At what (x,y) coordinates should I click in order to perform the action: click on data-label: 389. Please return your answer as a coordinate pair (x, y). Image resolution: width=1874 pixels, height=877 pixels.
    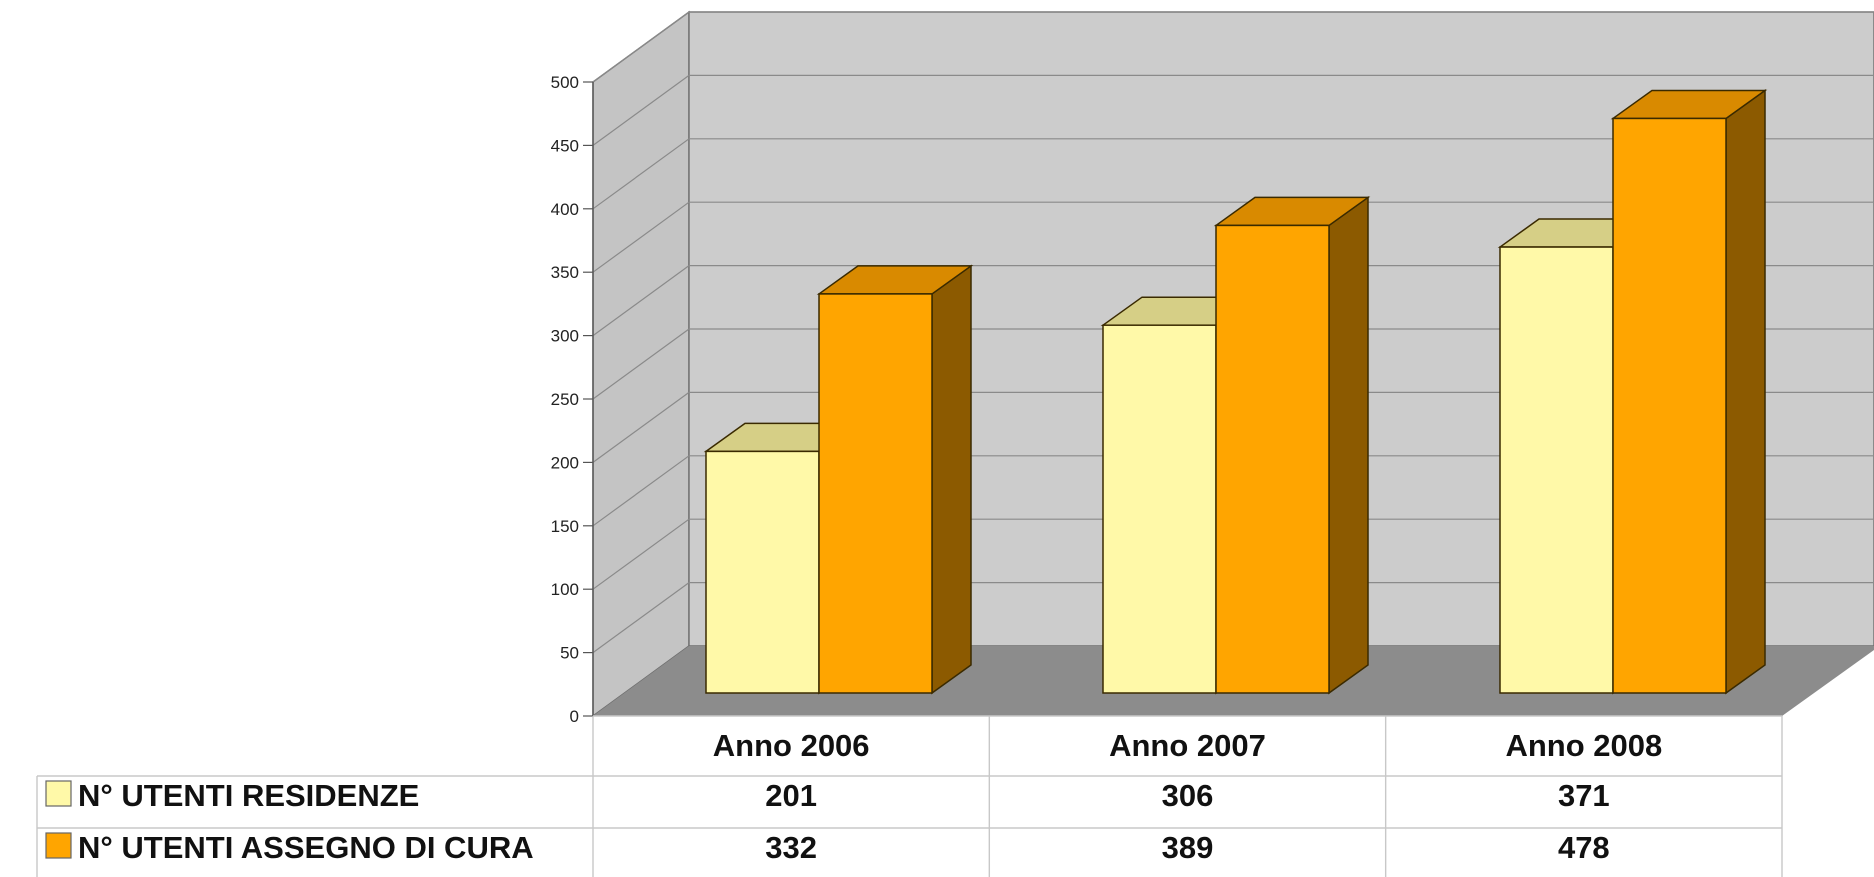
    Looking at the image, I should click on (1188, 847).